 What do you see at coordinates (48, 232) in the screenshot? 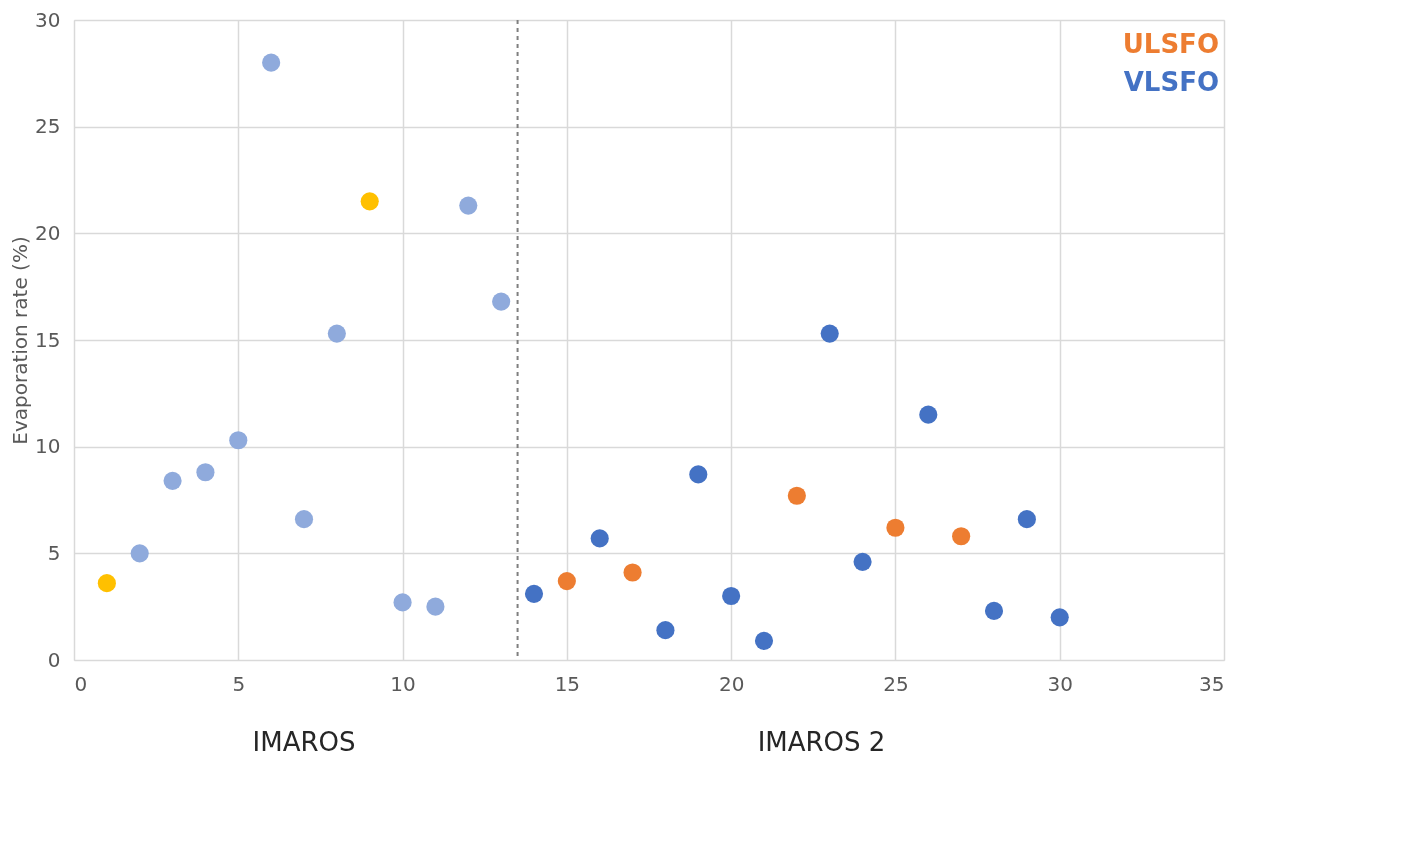
I see `y-tick-label: 20` at bounding box center [48, 232].